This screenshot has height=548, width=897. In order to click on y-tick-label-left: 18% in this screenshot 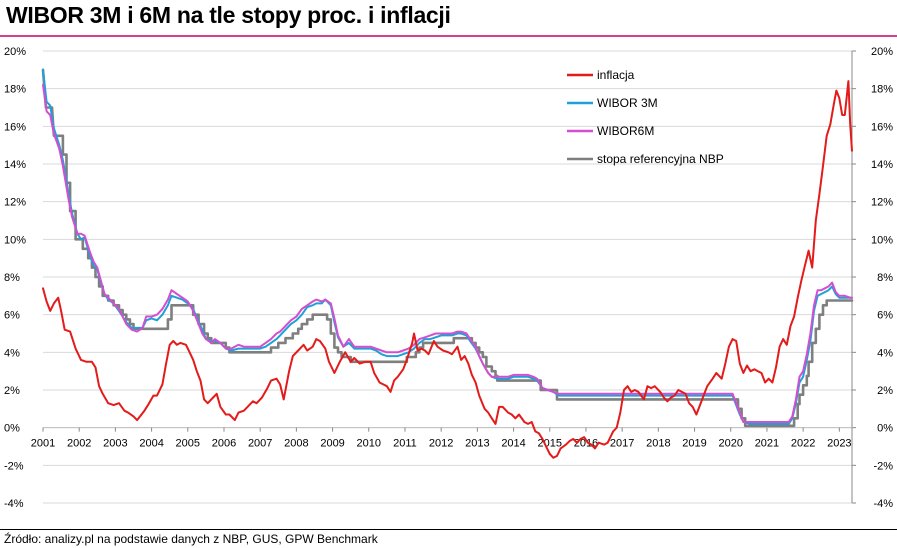, I will do `click(15, 90)`.